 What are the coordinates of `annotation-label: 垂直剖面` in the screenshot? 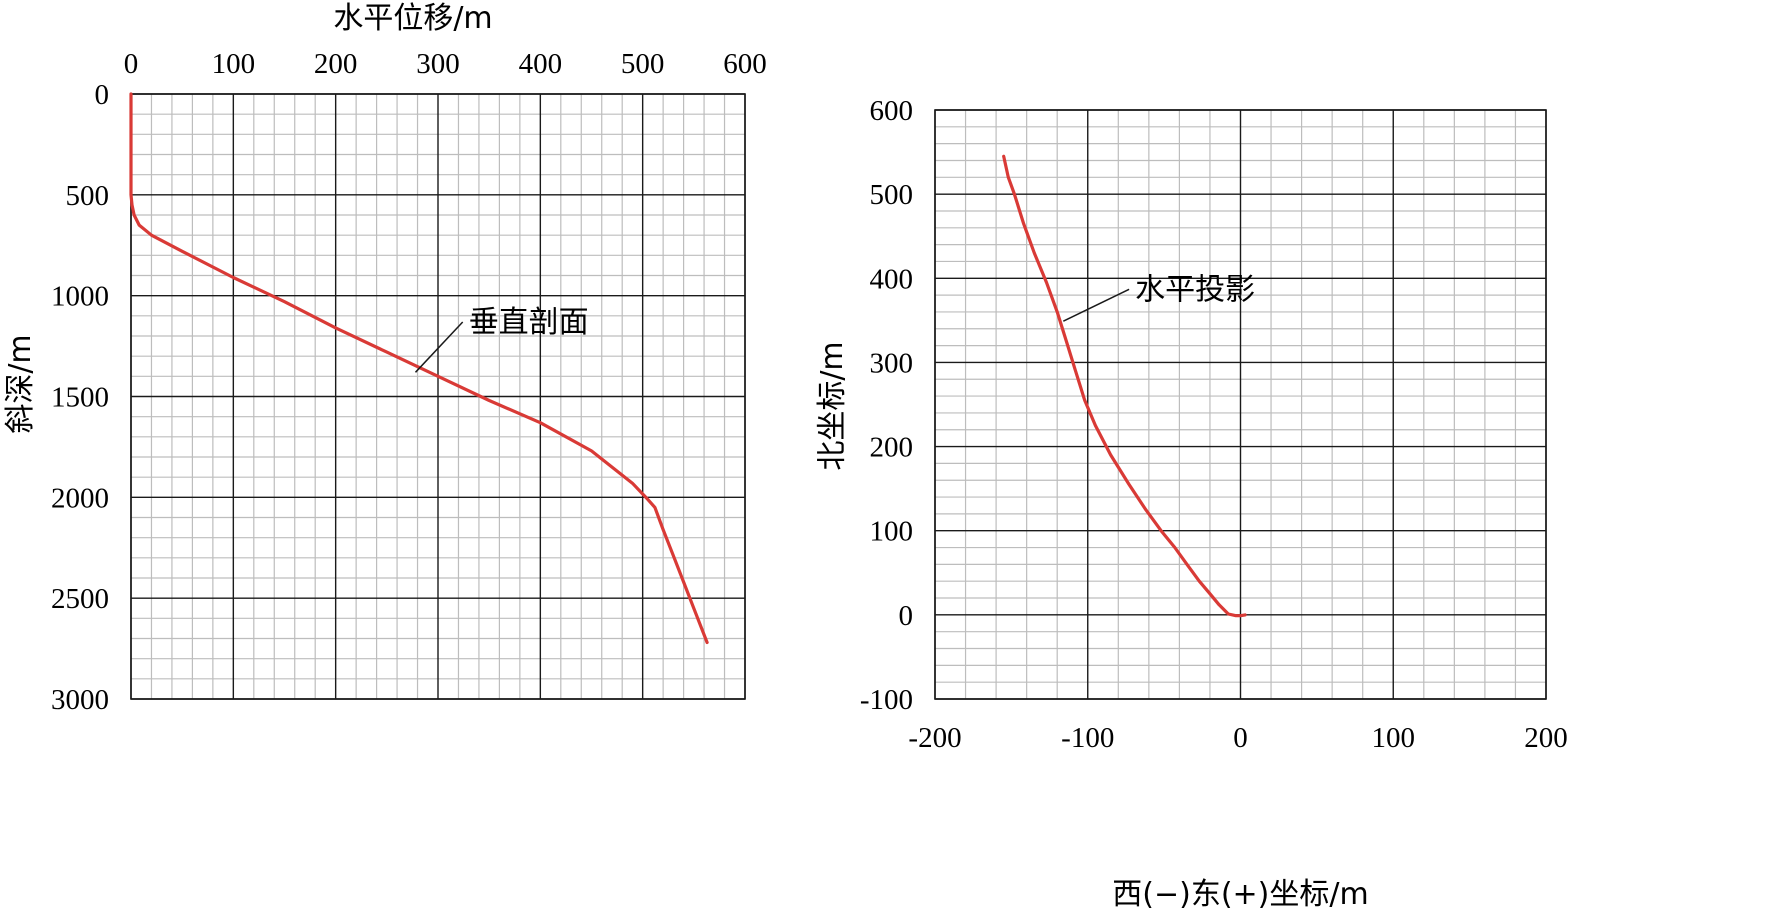 It's located at (529, 322).